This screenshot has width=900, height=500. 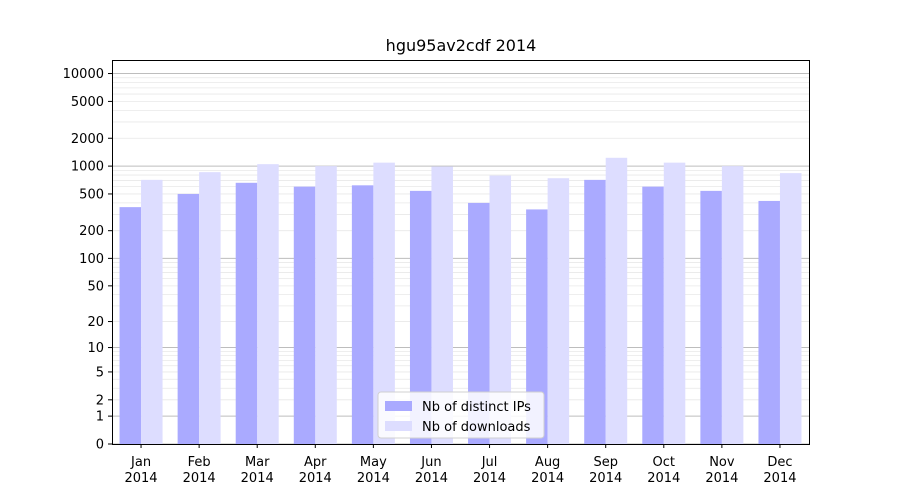 I want to click on legend-label: Nb of distinct IPs, so click(x=476, y=407).